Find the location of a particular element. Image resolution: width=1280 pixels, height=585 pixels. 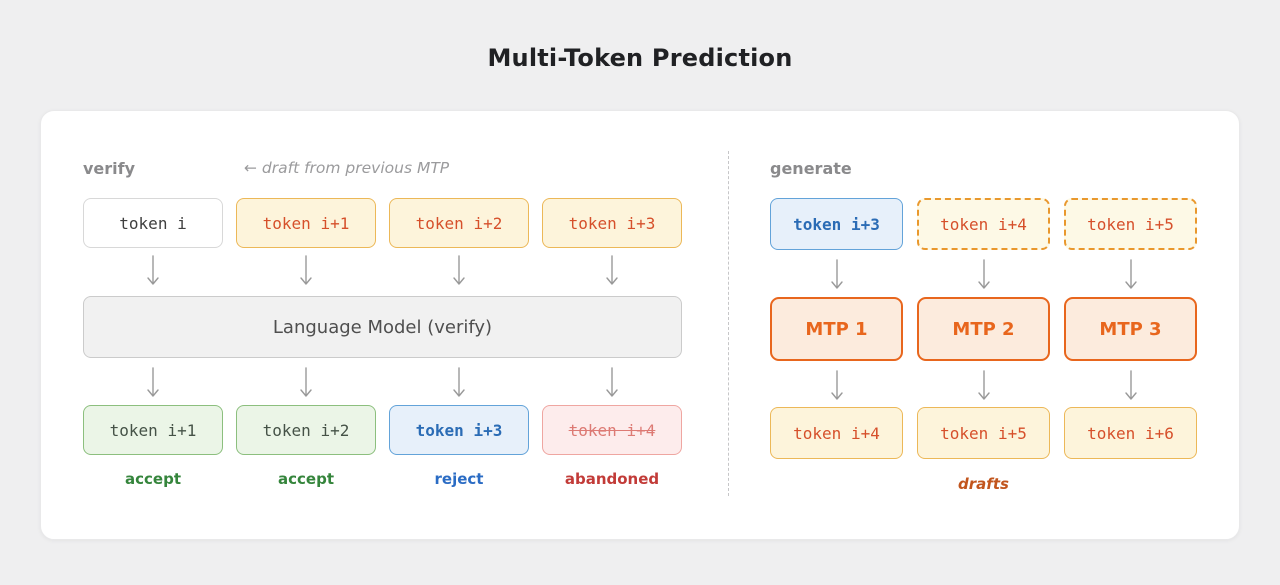

panel-divider is located at coordinates (728, 323).